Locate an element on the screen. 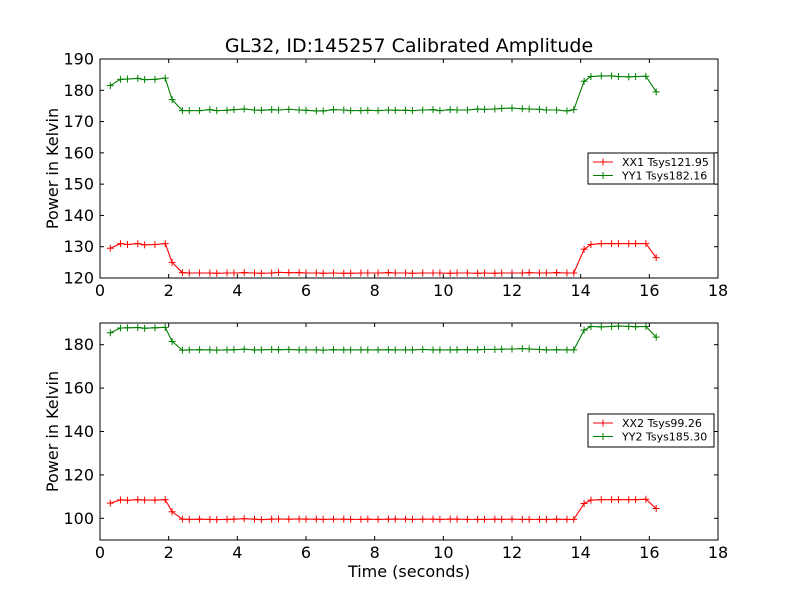 This screenshot has width=800, height=600. legend-box is located at coordinates (651, 168).